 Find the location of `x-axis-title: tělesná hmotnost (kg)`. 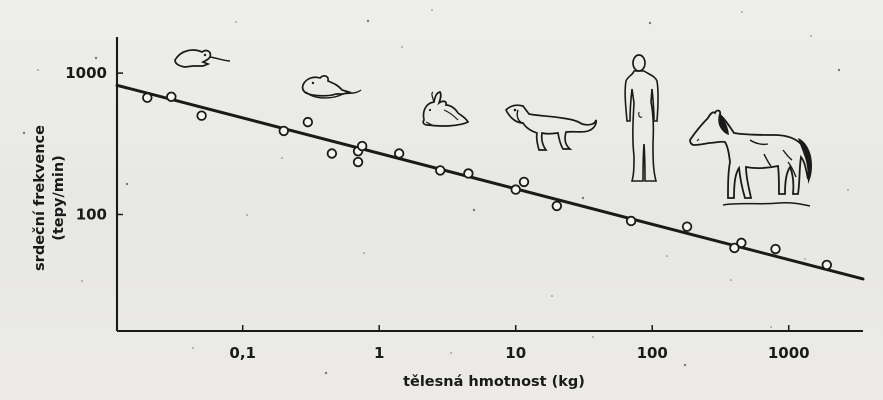

x-axis-title: tělesná hmotnost (kg) is located at coordinates (494, 382).